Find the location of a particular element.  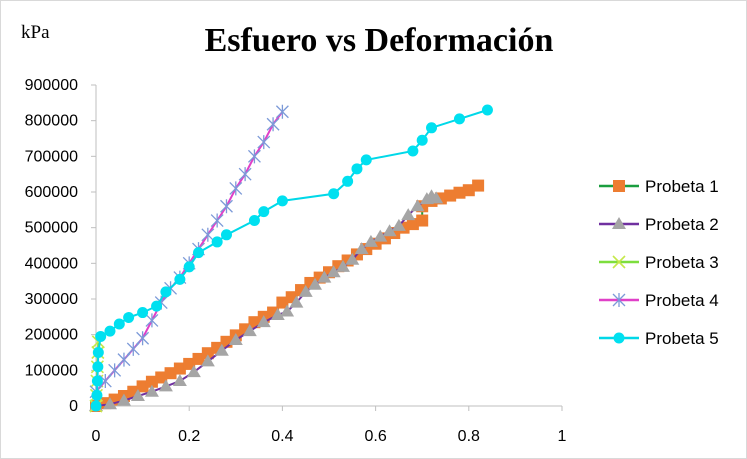

y-tick-label: 700000 is located at coordinates (51, 156).